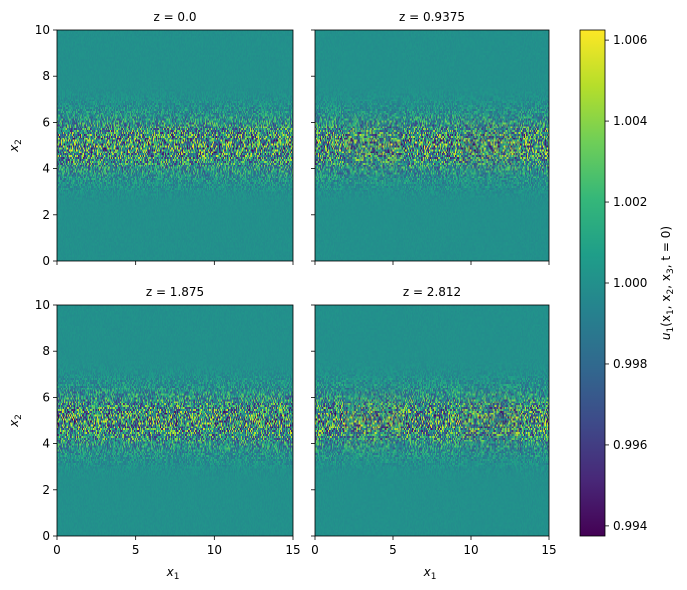 The image size is (687, 590). I want to click on colorbar-tick-label: 0.996, so click(630, 445).